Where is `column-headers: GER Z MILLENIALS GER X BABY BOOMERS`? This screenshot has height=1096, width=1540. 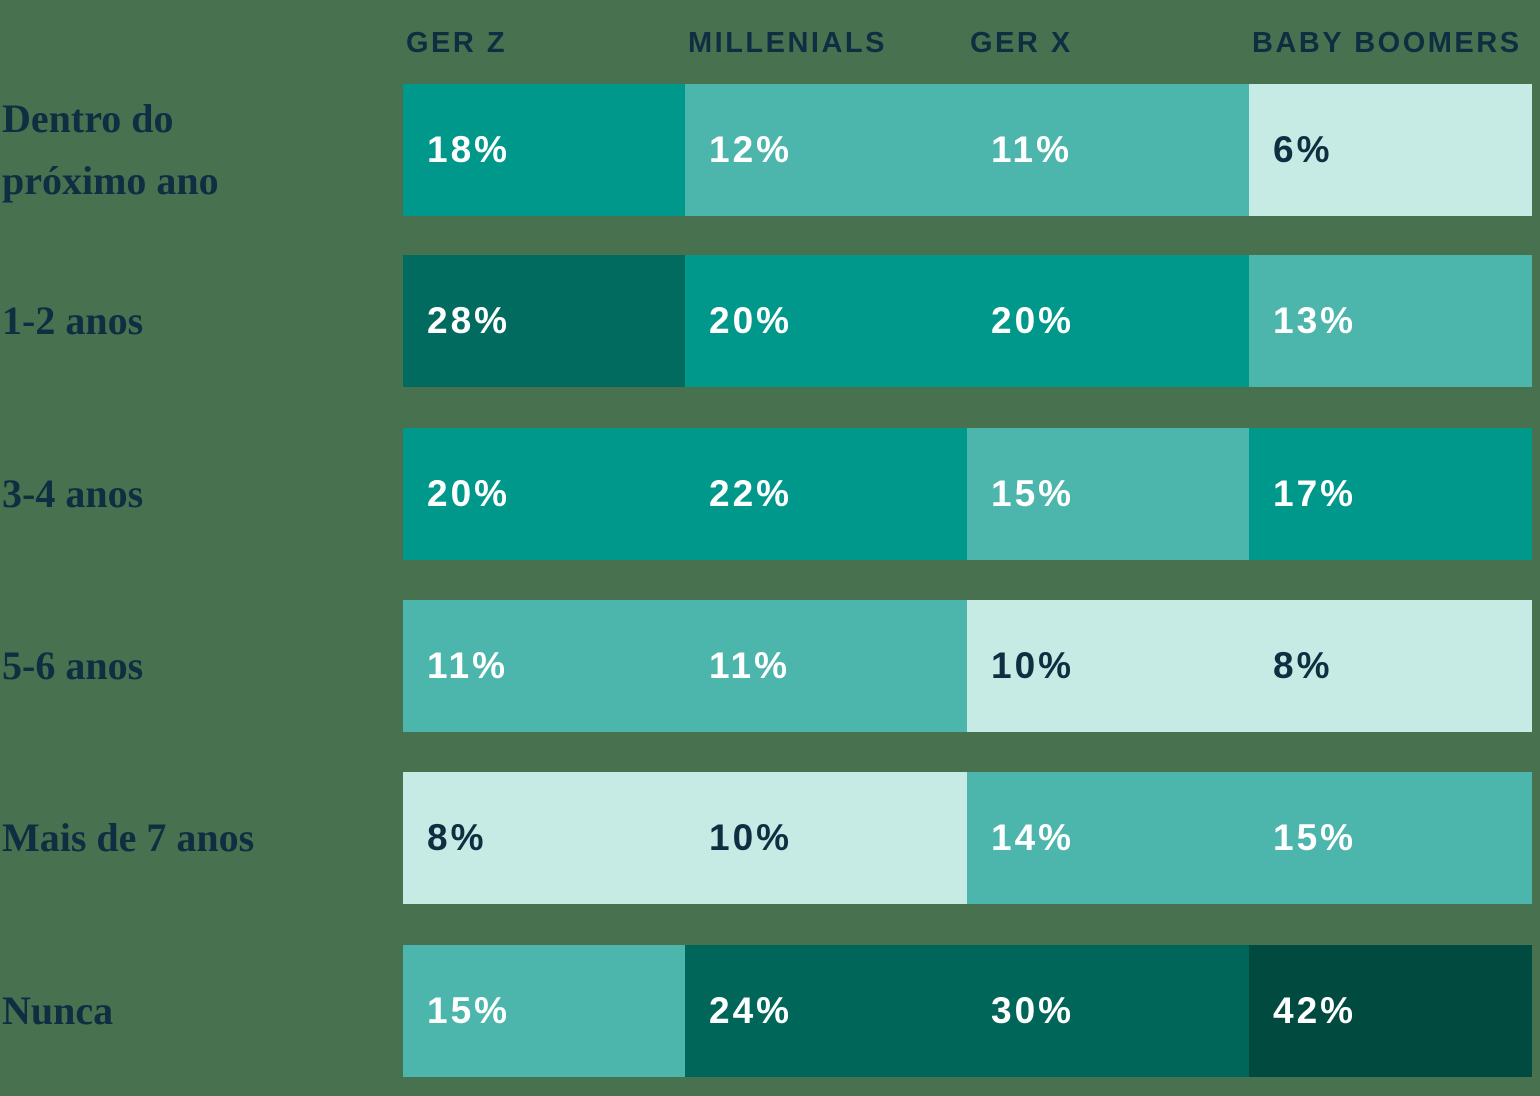 column-headers: GER Z MILLENIALS GER X BABY BOOMERS is located at coordinates (967, 43).